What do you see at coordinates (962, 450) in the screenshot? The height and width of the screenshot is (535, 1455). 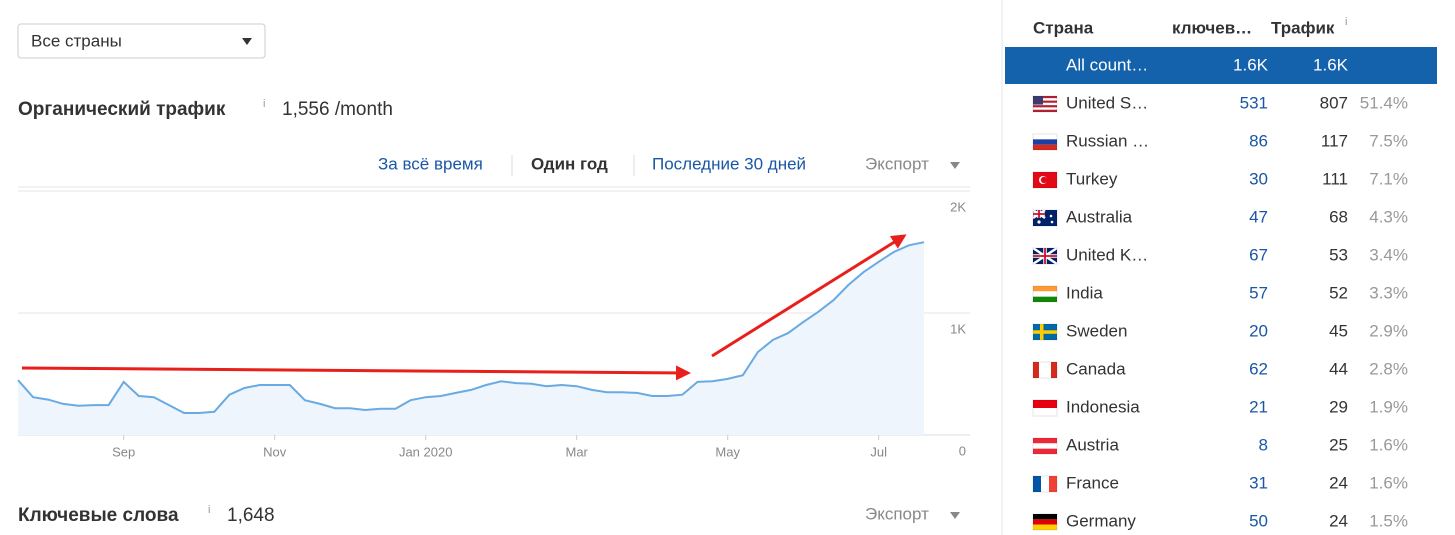 I see `y-tick-label: 0` at bounding box center [962, 450].